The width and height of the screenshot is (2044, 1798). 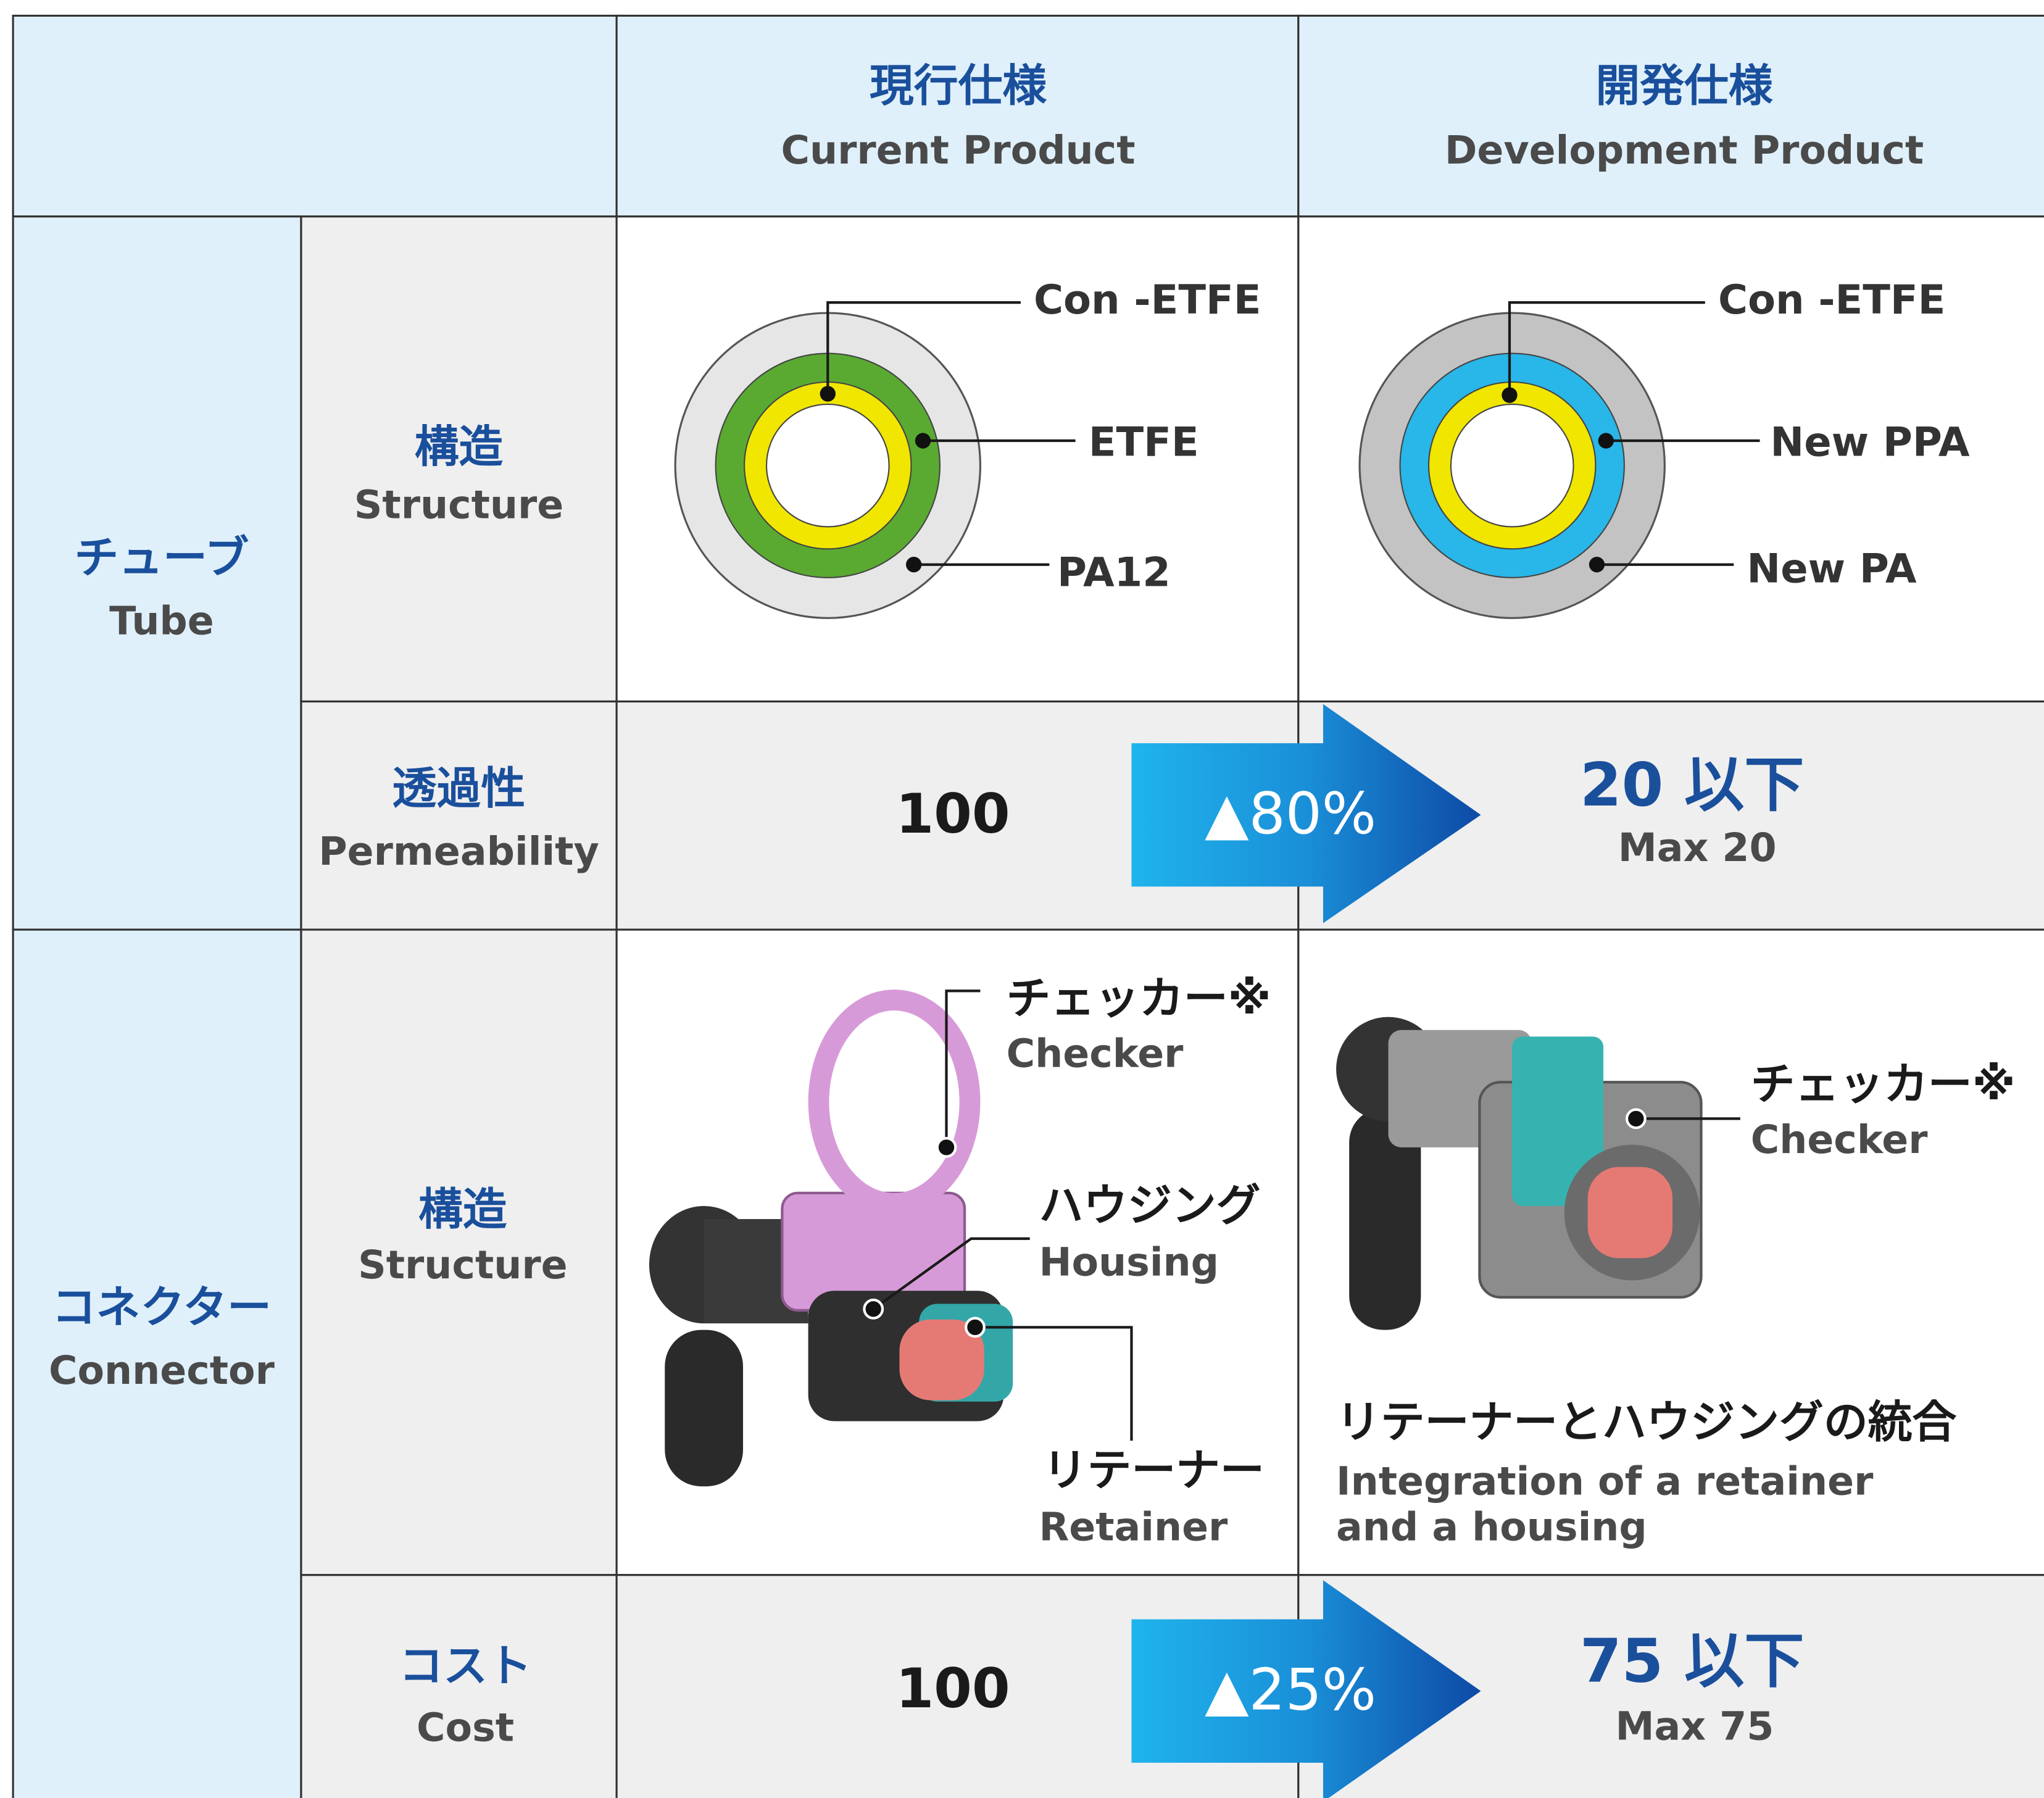 What do you see at coordinates (458, 851) in the screenshot?
I see `row-en: Permeability` at bounding box center [458, 851].